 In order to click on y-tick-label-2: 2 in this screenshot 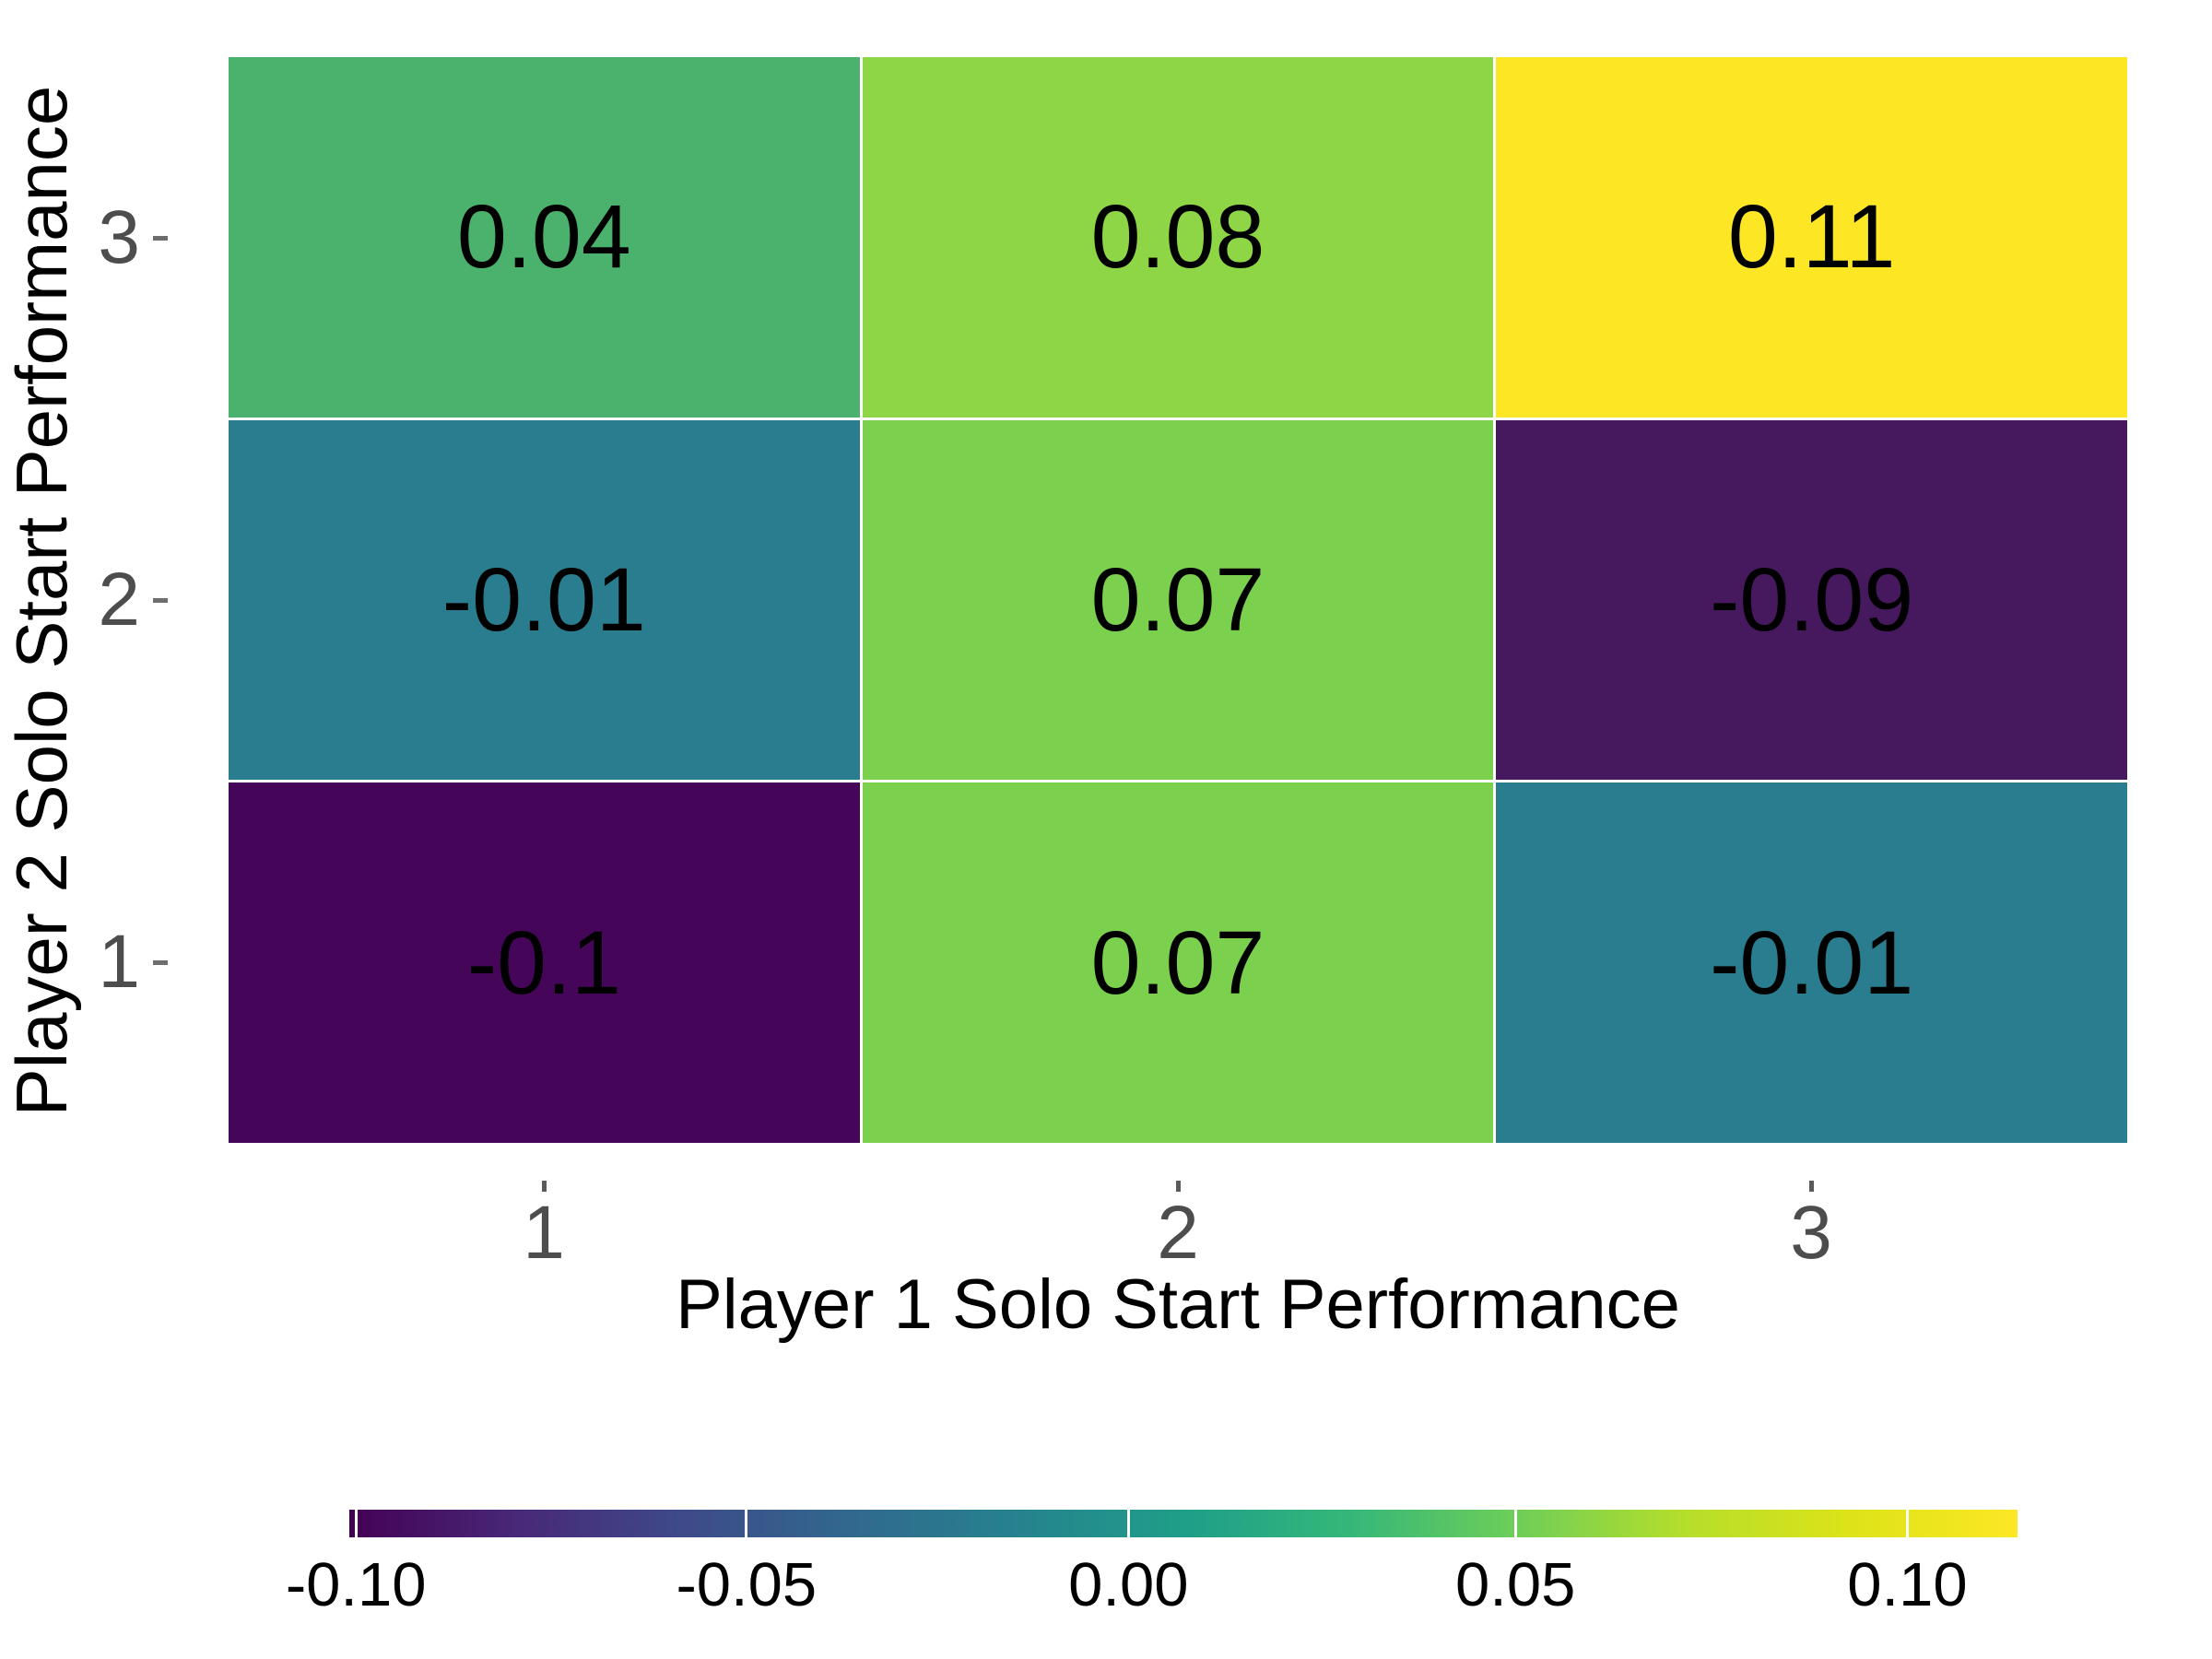, I will do `click(119, 599)`.